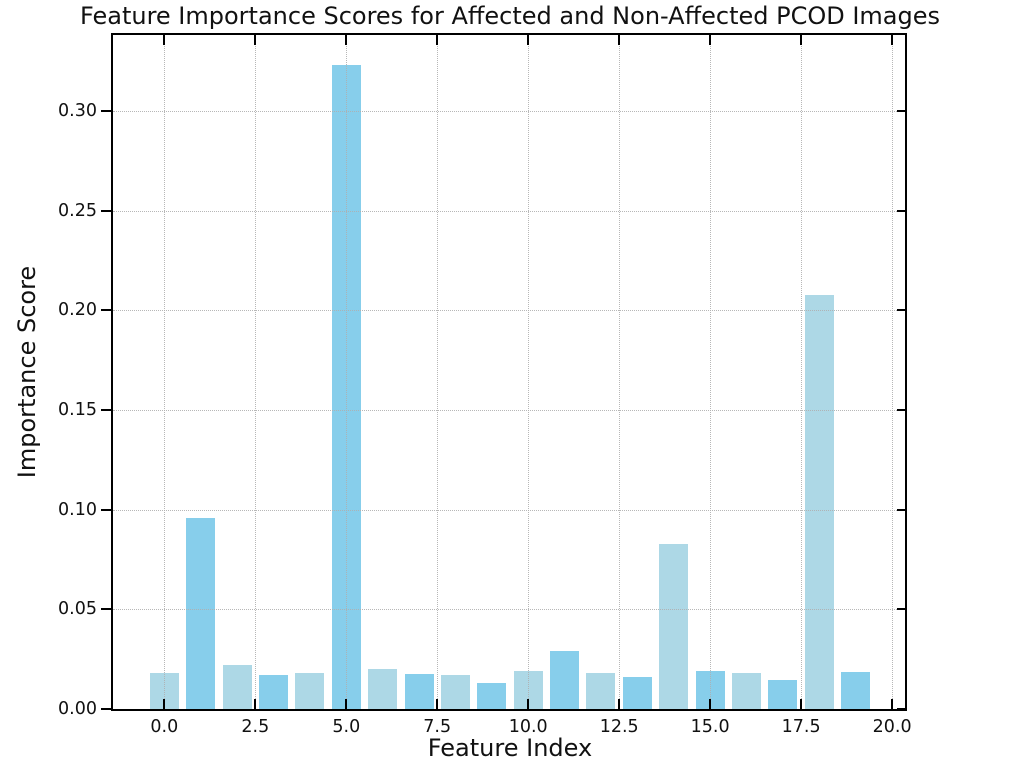 This screenshot has width=1020, height=765. What do you see at coordinates (801, 727) in the screenshot?
I see `x-tick-label: 17.5` at bounding box center [801, 727].